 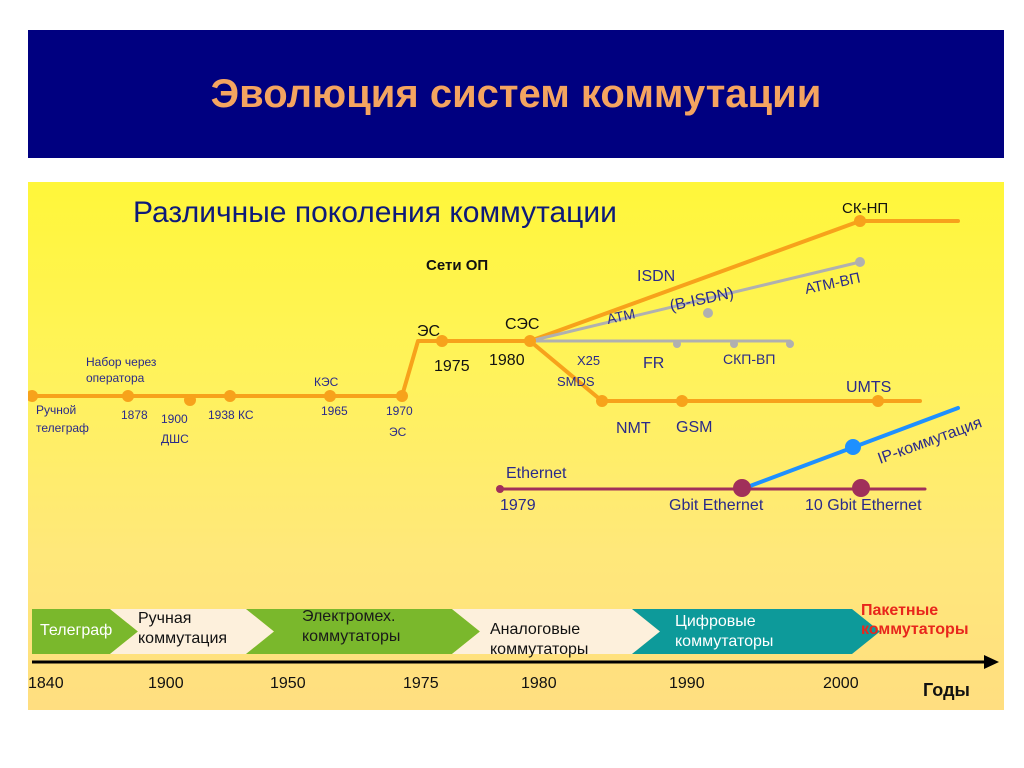 I want to click on fr-node, so click(x=677, y=344).